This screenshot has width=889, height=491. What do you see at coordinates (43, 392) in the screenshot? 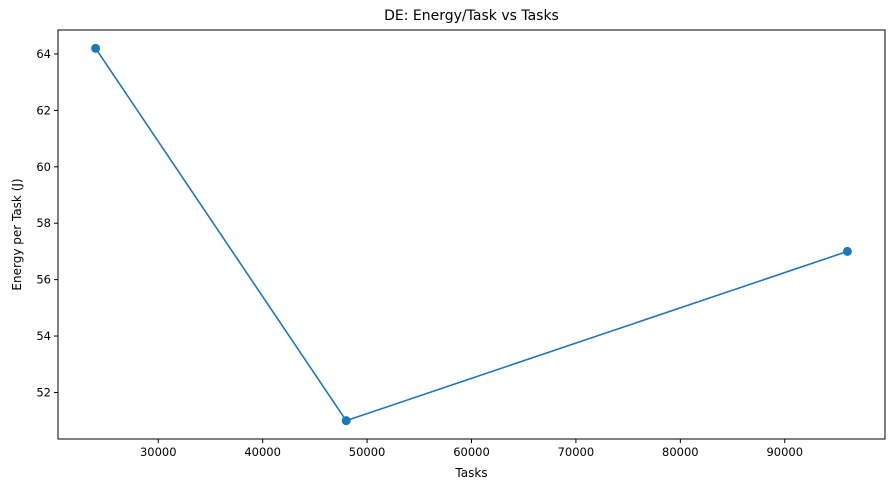
I see `y-tick-label: 52` at bounding box center [43, 392].